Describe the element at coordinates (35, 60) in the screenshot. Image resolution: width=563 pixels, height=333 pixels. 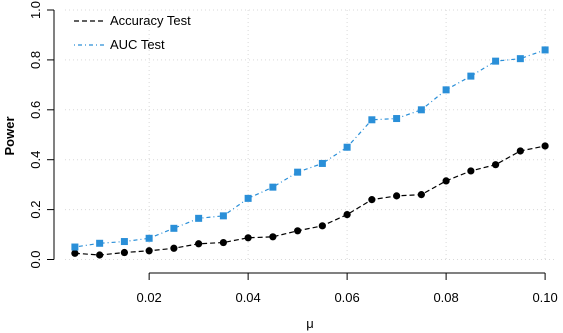
I see `y-tick-label-4: 0.8` at that location.